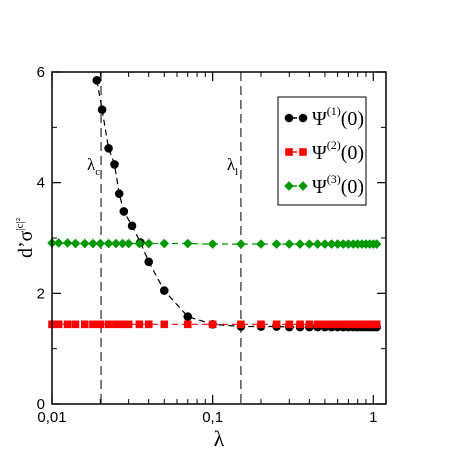 Image resolution: width=474 pixels, height=460 pixels. Describe the element at coordinates (338, 117) in the screenshot. I see `legend-label: Ψ(1)(0)` at that location.